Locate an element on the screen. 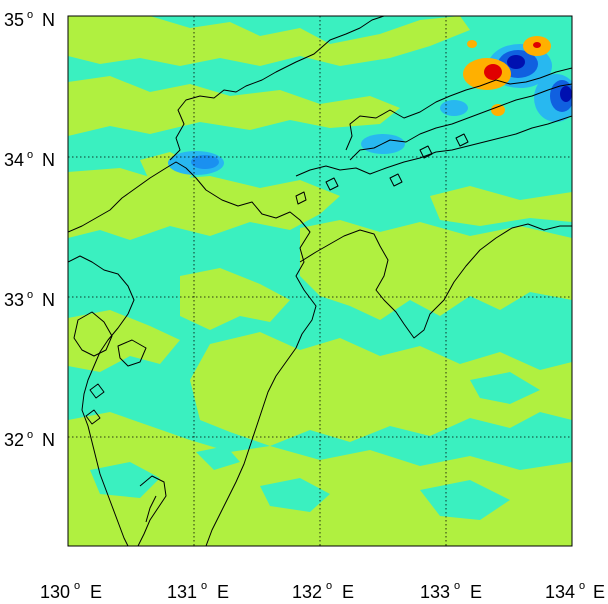 This screenshot has width=608, height=604. lat-label-32-num: 32 is located at coordinates (14, 440).